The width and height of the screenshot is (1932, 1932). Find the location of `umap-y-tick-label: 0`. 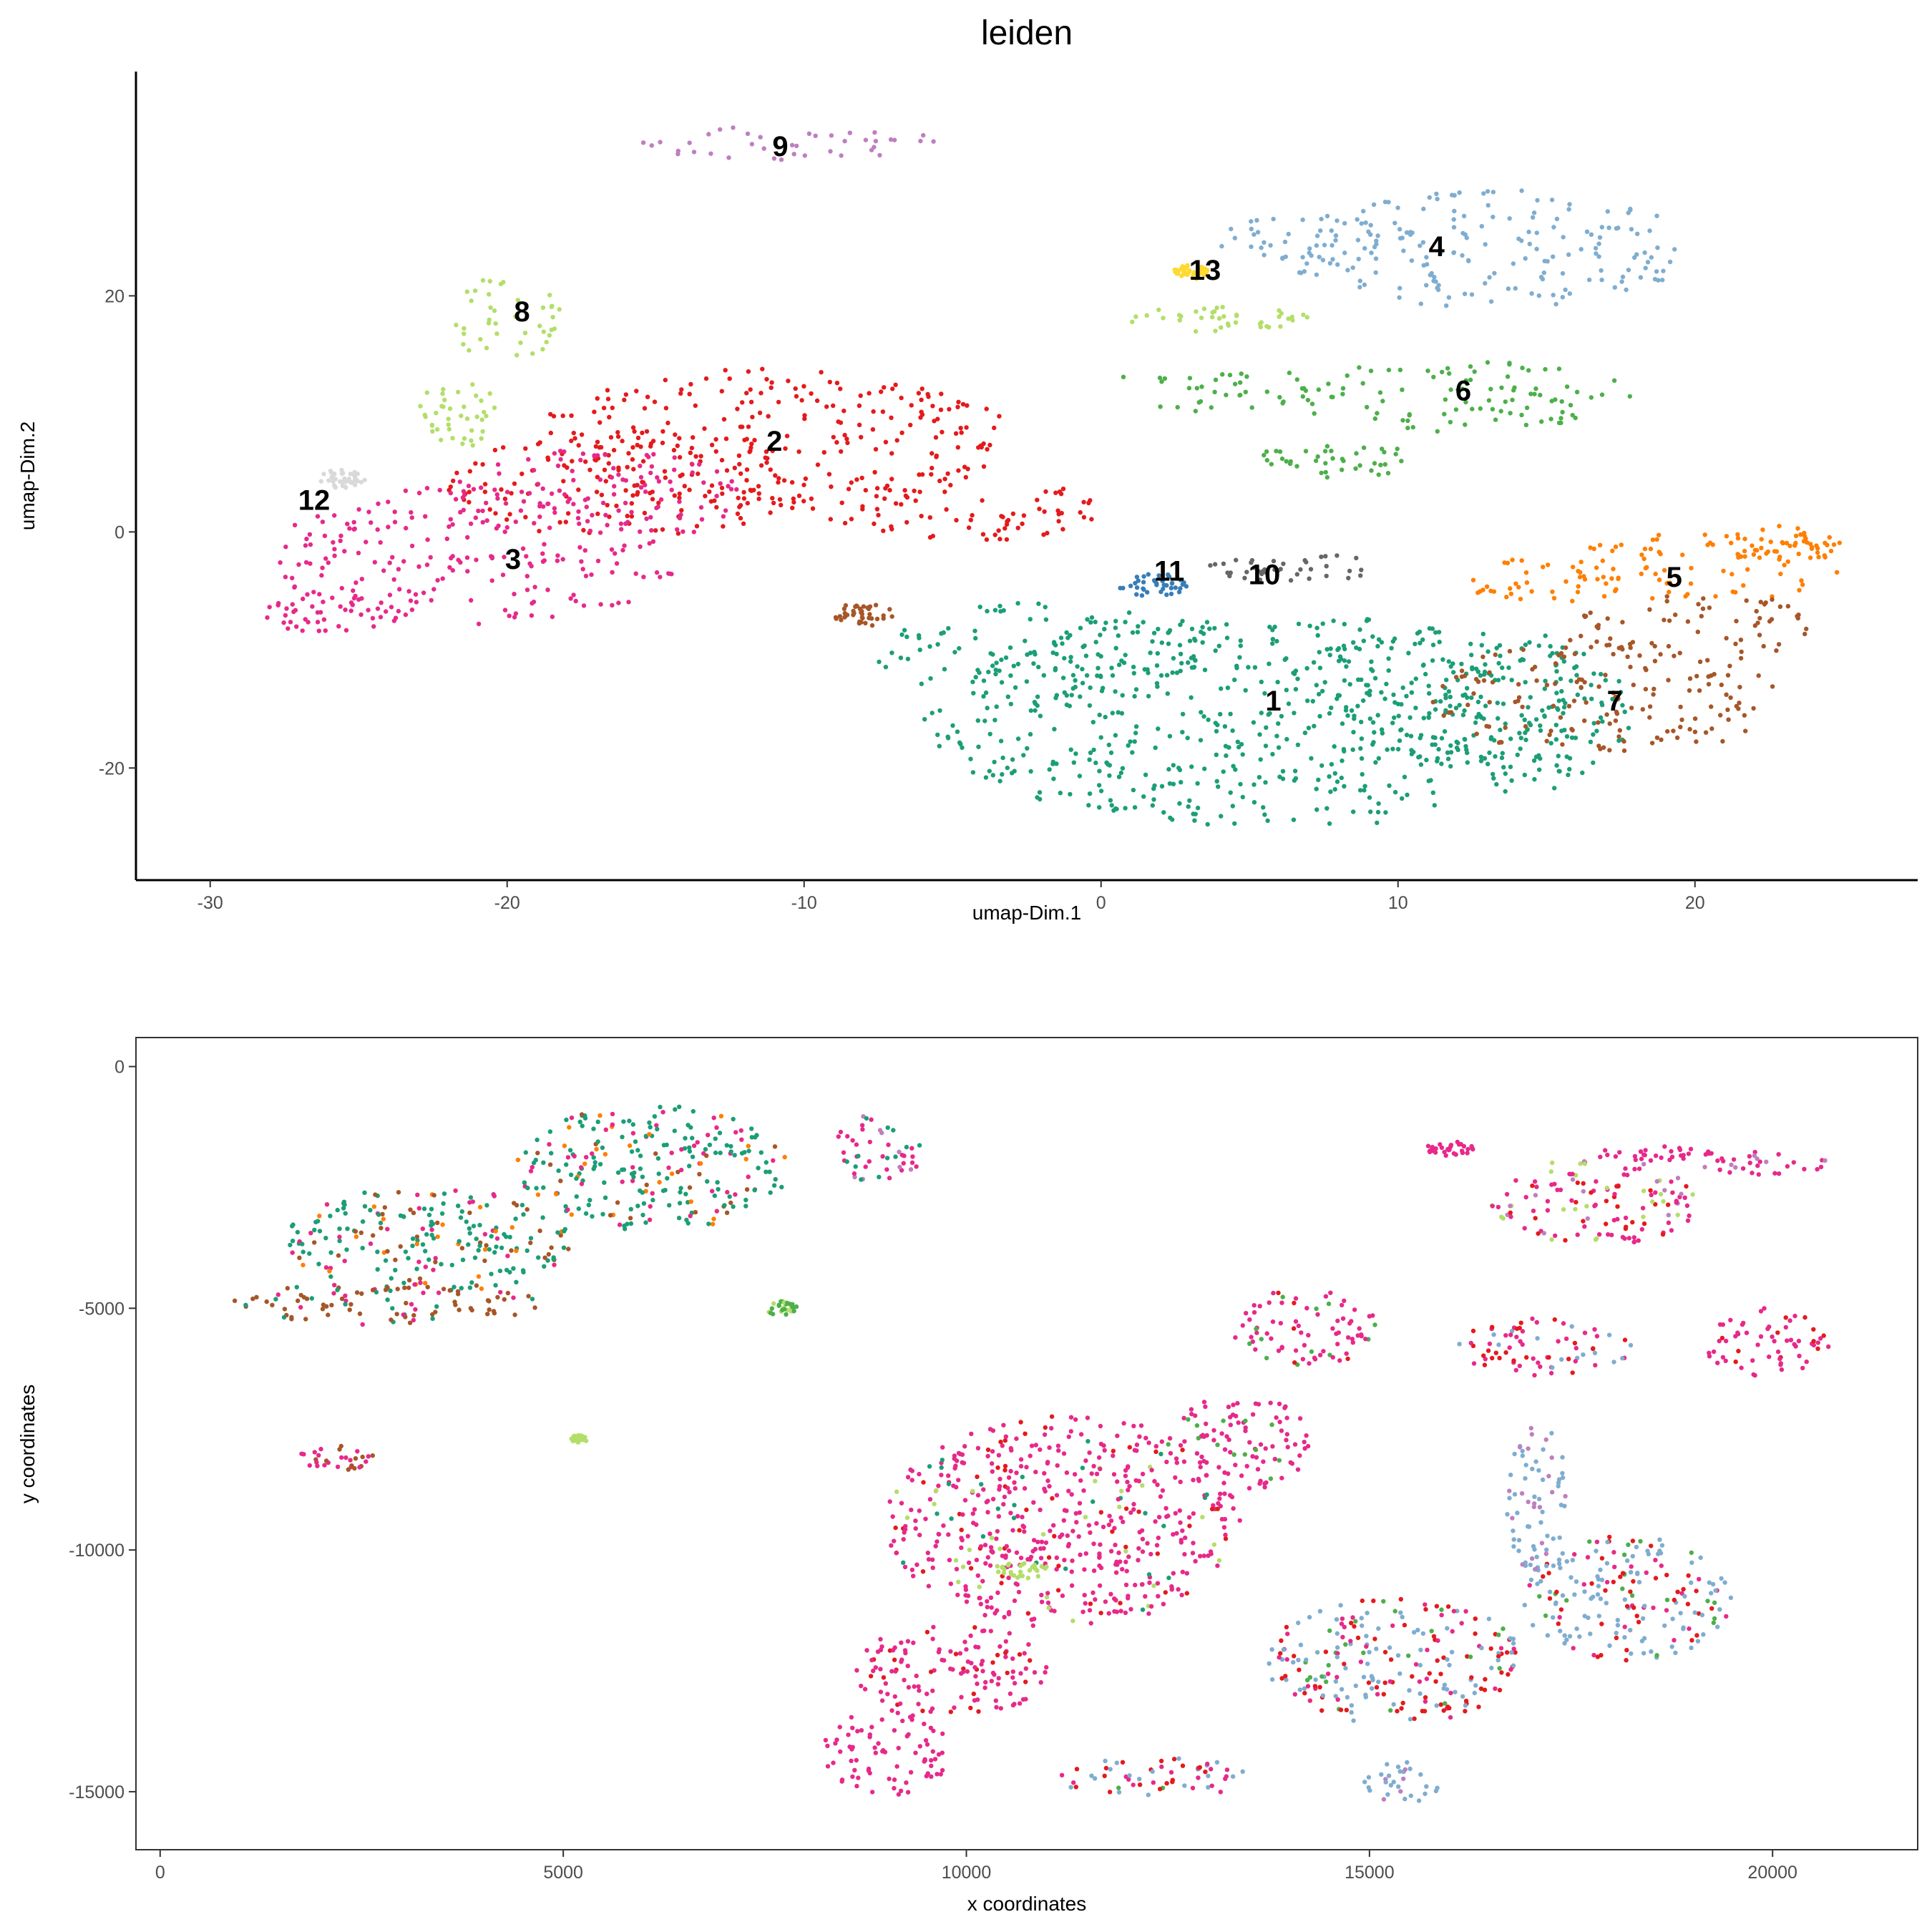

umap-y-tick-label: 0 is located at coordinates (119, 532).